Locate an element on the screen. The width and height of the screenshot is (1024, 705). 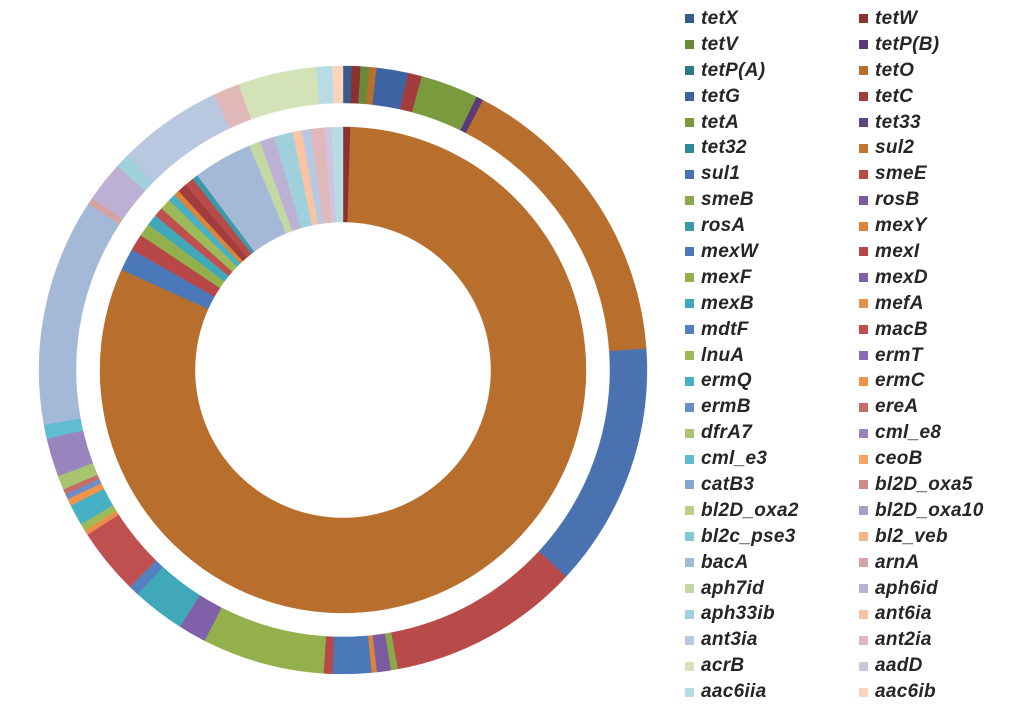
legend-label: ermB is located at coordinates (726, 407).